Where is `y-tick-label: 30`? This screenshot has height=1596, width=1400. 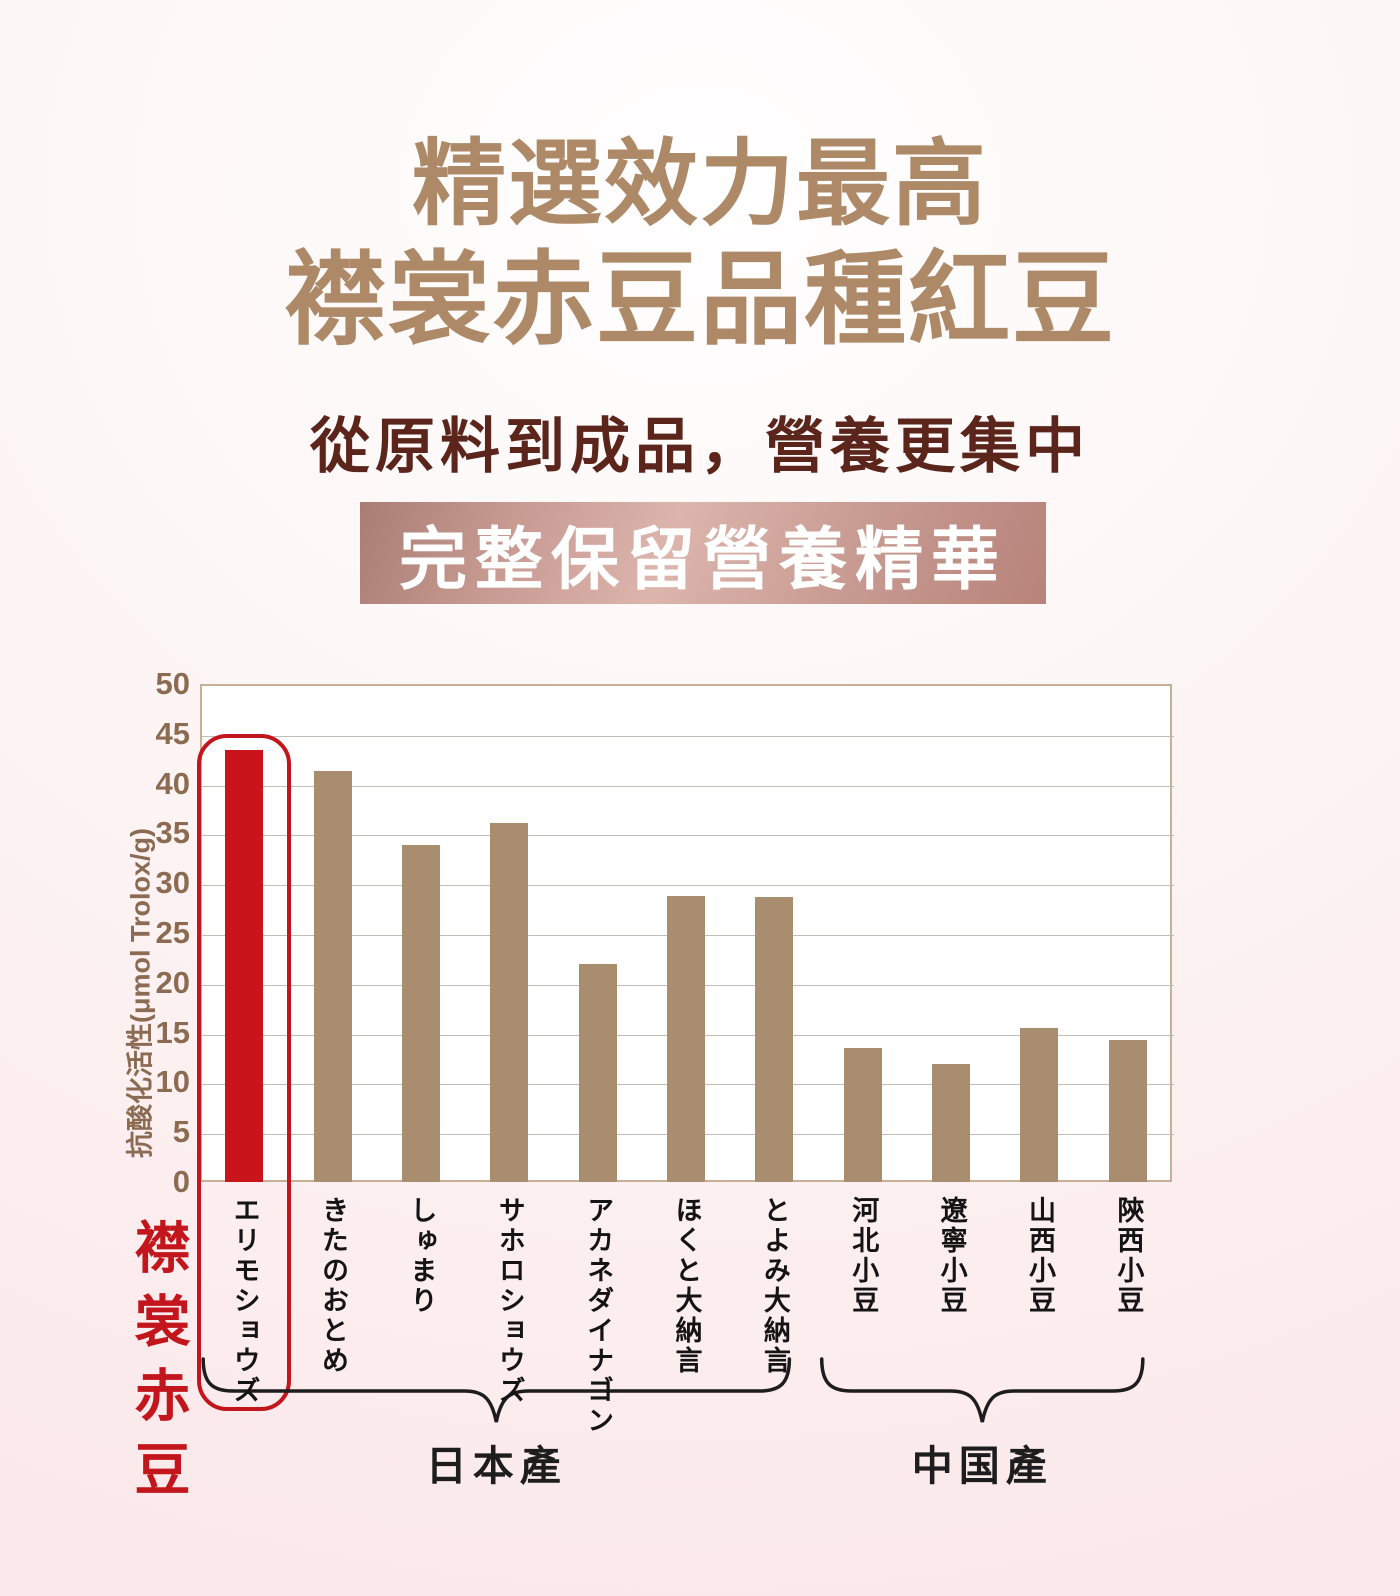 y-tick-label: 30 is located at coordinates (172, 883).